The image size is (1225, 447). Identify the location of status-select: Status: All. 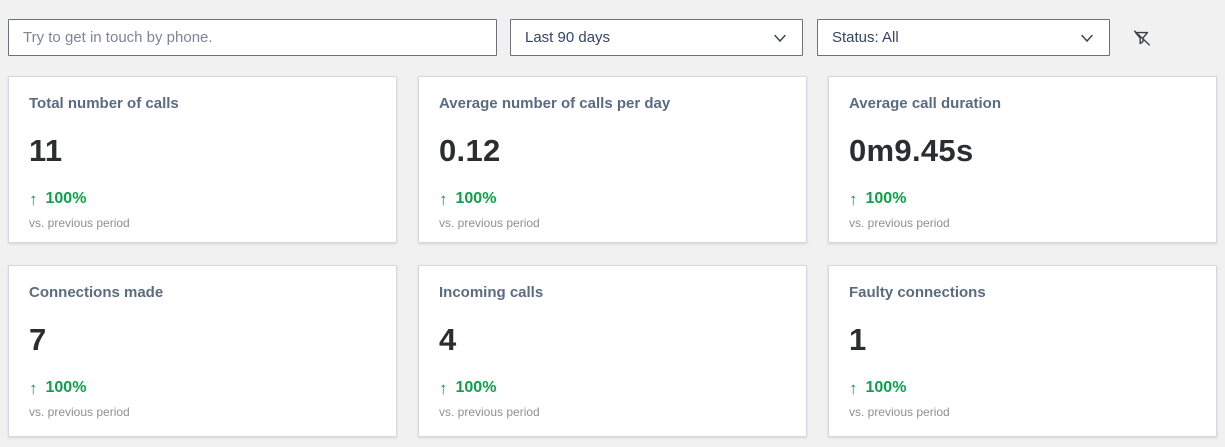
(963, 37).